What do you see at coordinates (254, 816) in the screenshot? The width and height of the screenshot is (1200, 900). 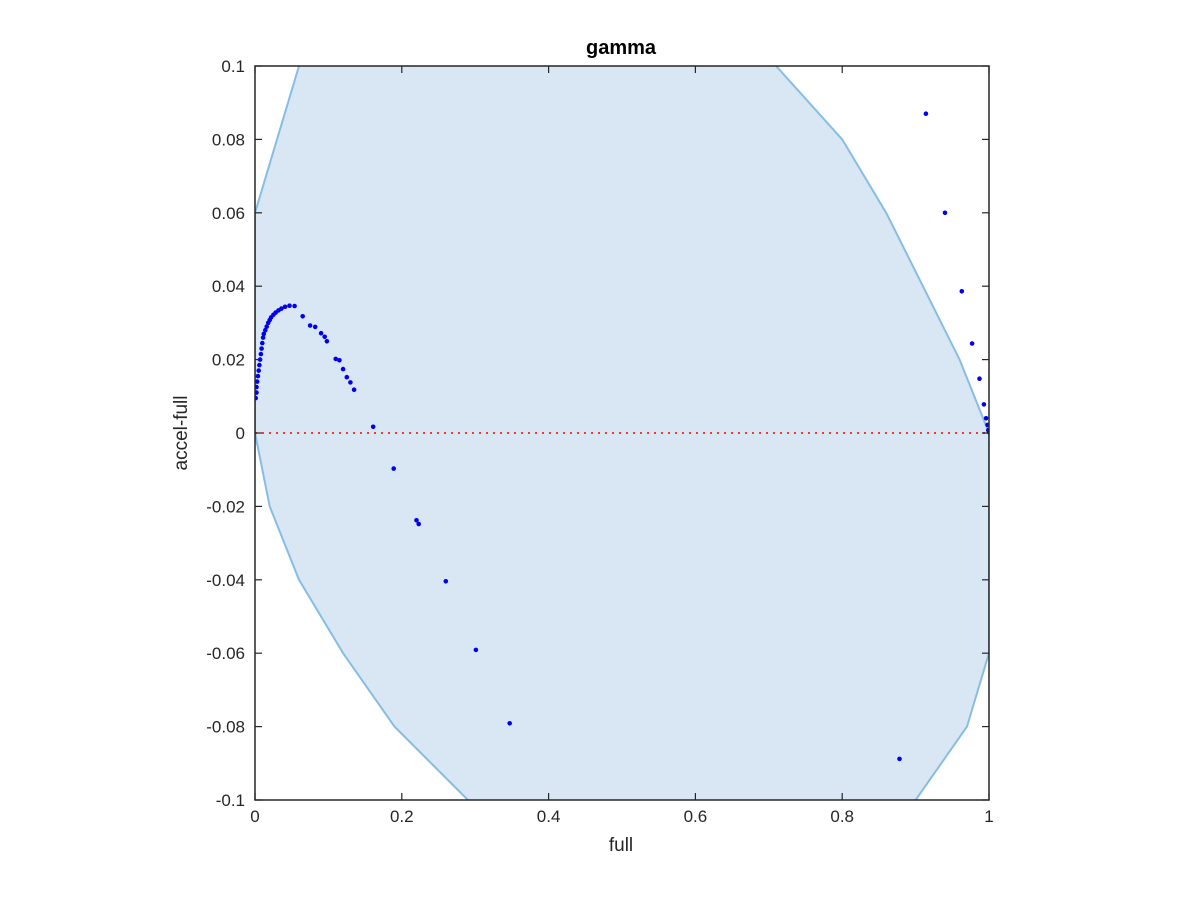 I see `x-tick-label: 0` at bounding box center [254, 816].